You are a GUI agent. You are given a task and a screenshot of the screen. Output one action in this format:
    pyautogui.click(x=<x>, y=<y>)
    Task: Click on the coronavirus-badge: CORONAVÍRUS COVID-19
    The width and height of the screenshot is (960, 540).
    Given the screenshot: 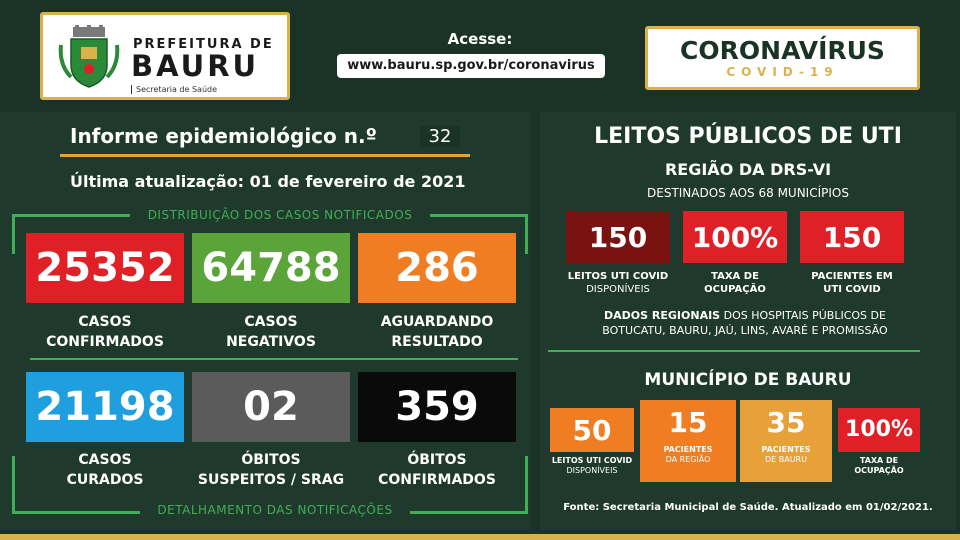 What is the action you would take?
    pyautogui.click(x=782, y=58)
    